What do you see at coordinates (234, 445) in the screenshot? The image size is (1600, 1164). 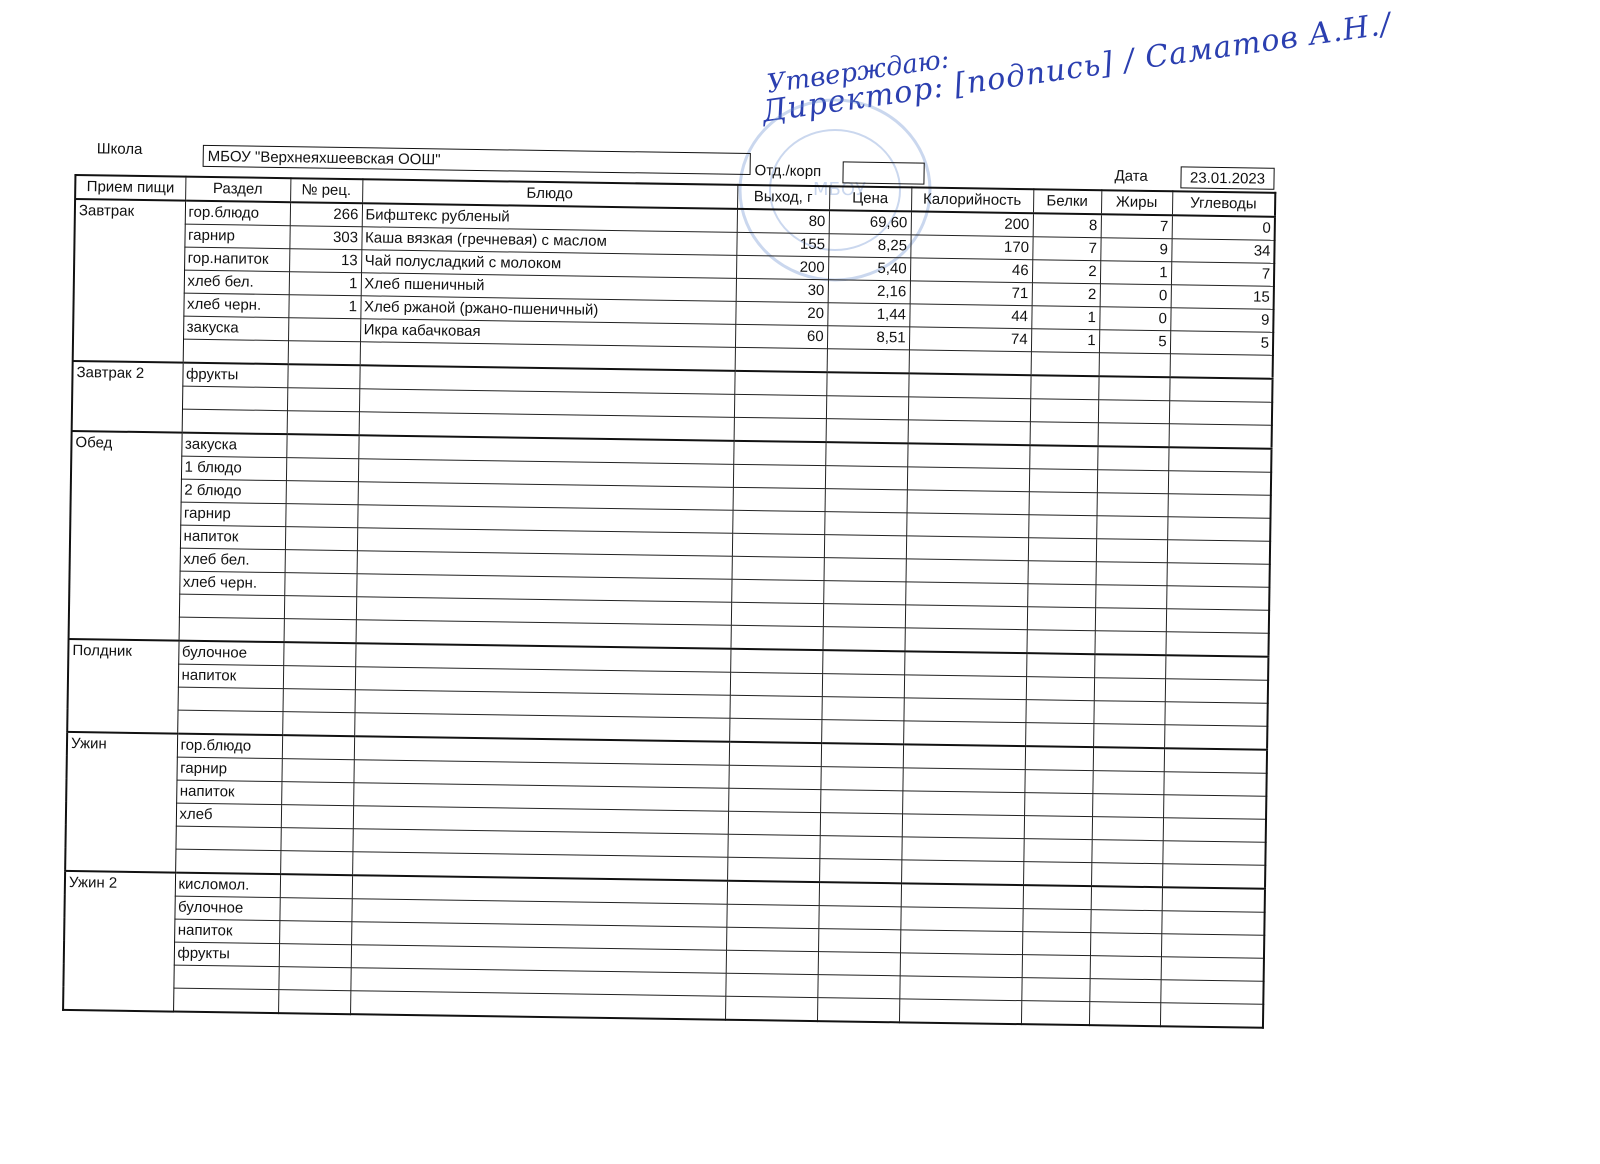 I see `section-cell: закуска` at bounding box center [234, 445].